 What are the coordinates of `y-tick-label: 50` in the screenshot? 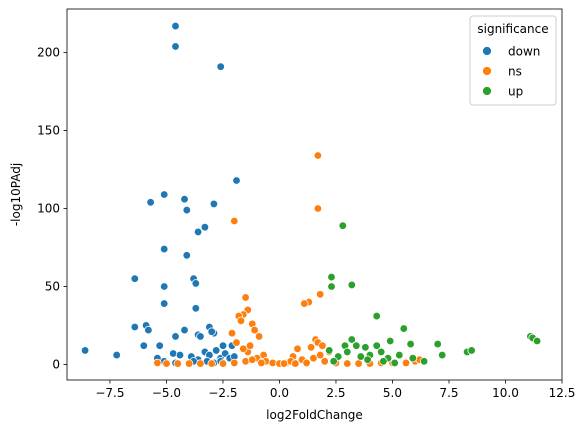 It's located at (52, 286).